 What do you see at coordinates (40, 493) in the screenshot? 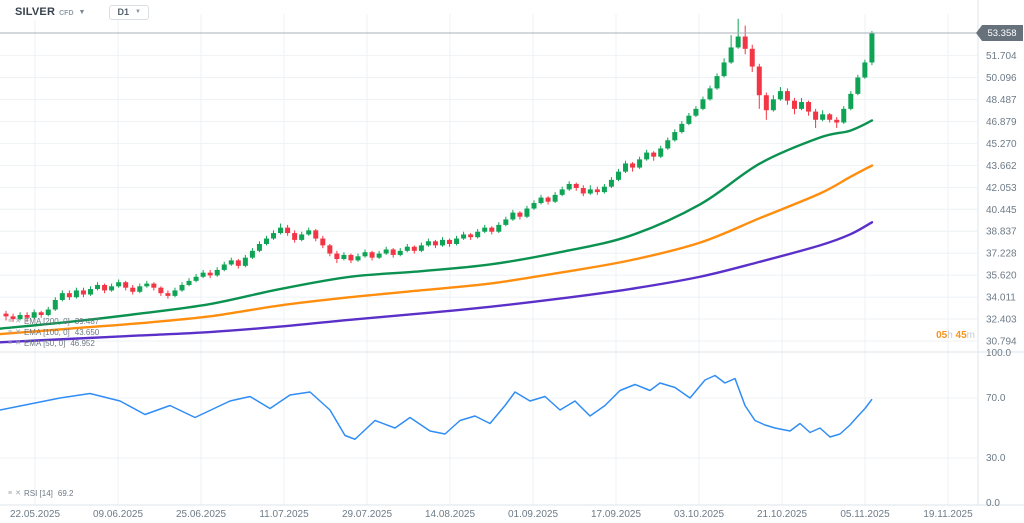
I see `legend-row-rsi: ≡ ✕ RSI [14] 69.2` at bounding box center [40, 493].